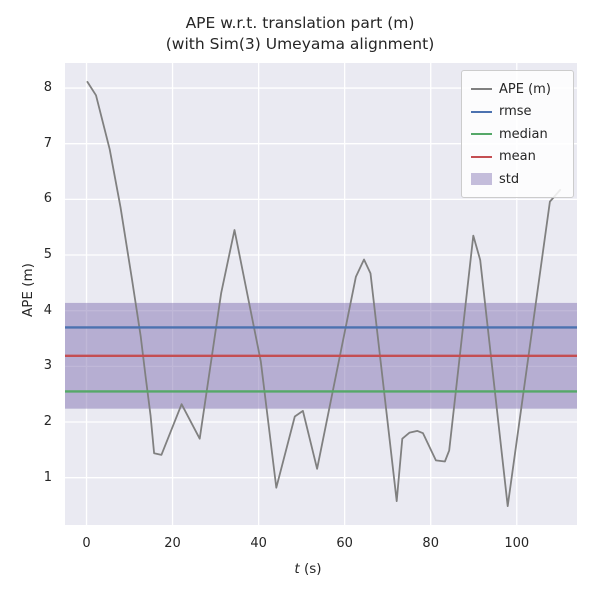 Image resolution: width=600 pixels, height=600 pixels. I want to click on legend-item-median: median, so click(517, 134).